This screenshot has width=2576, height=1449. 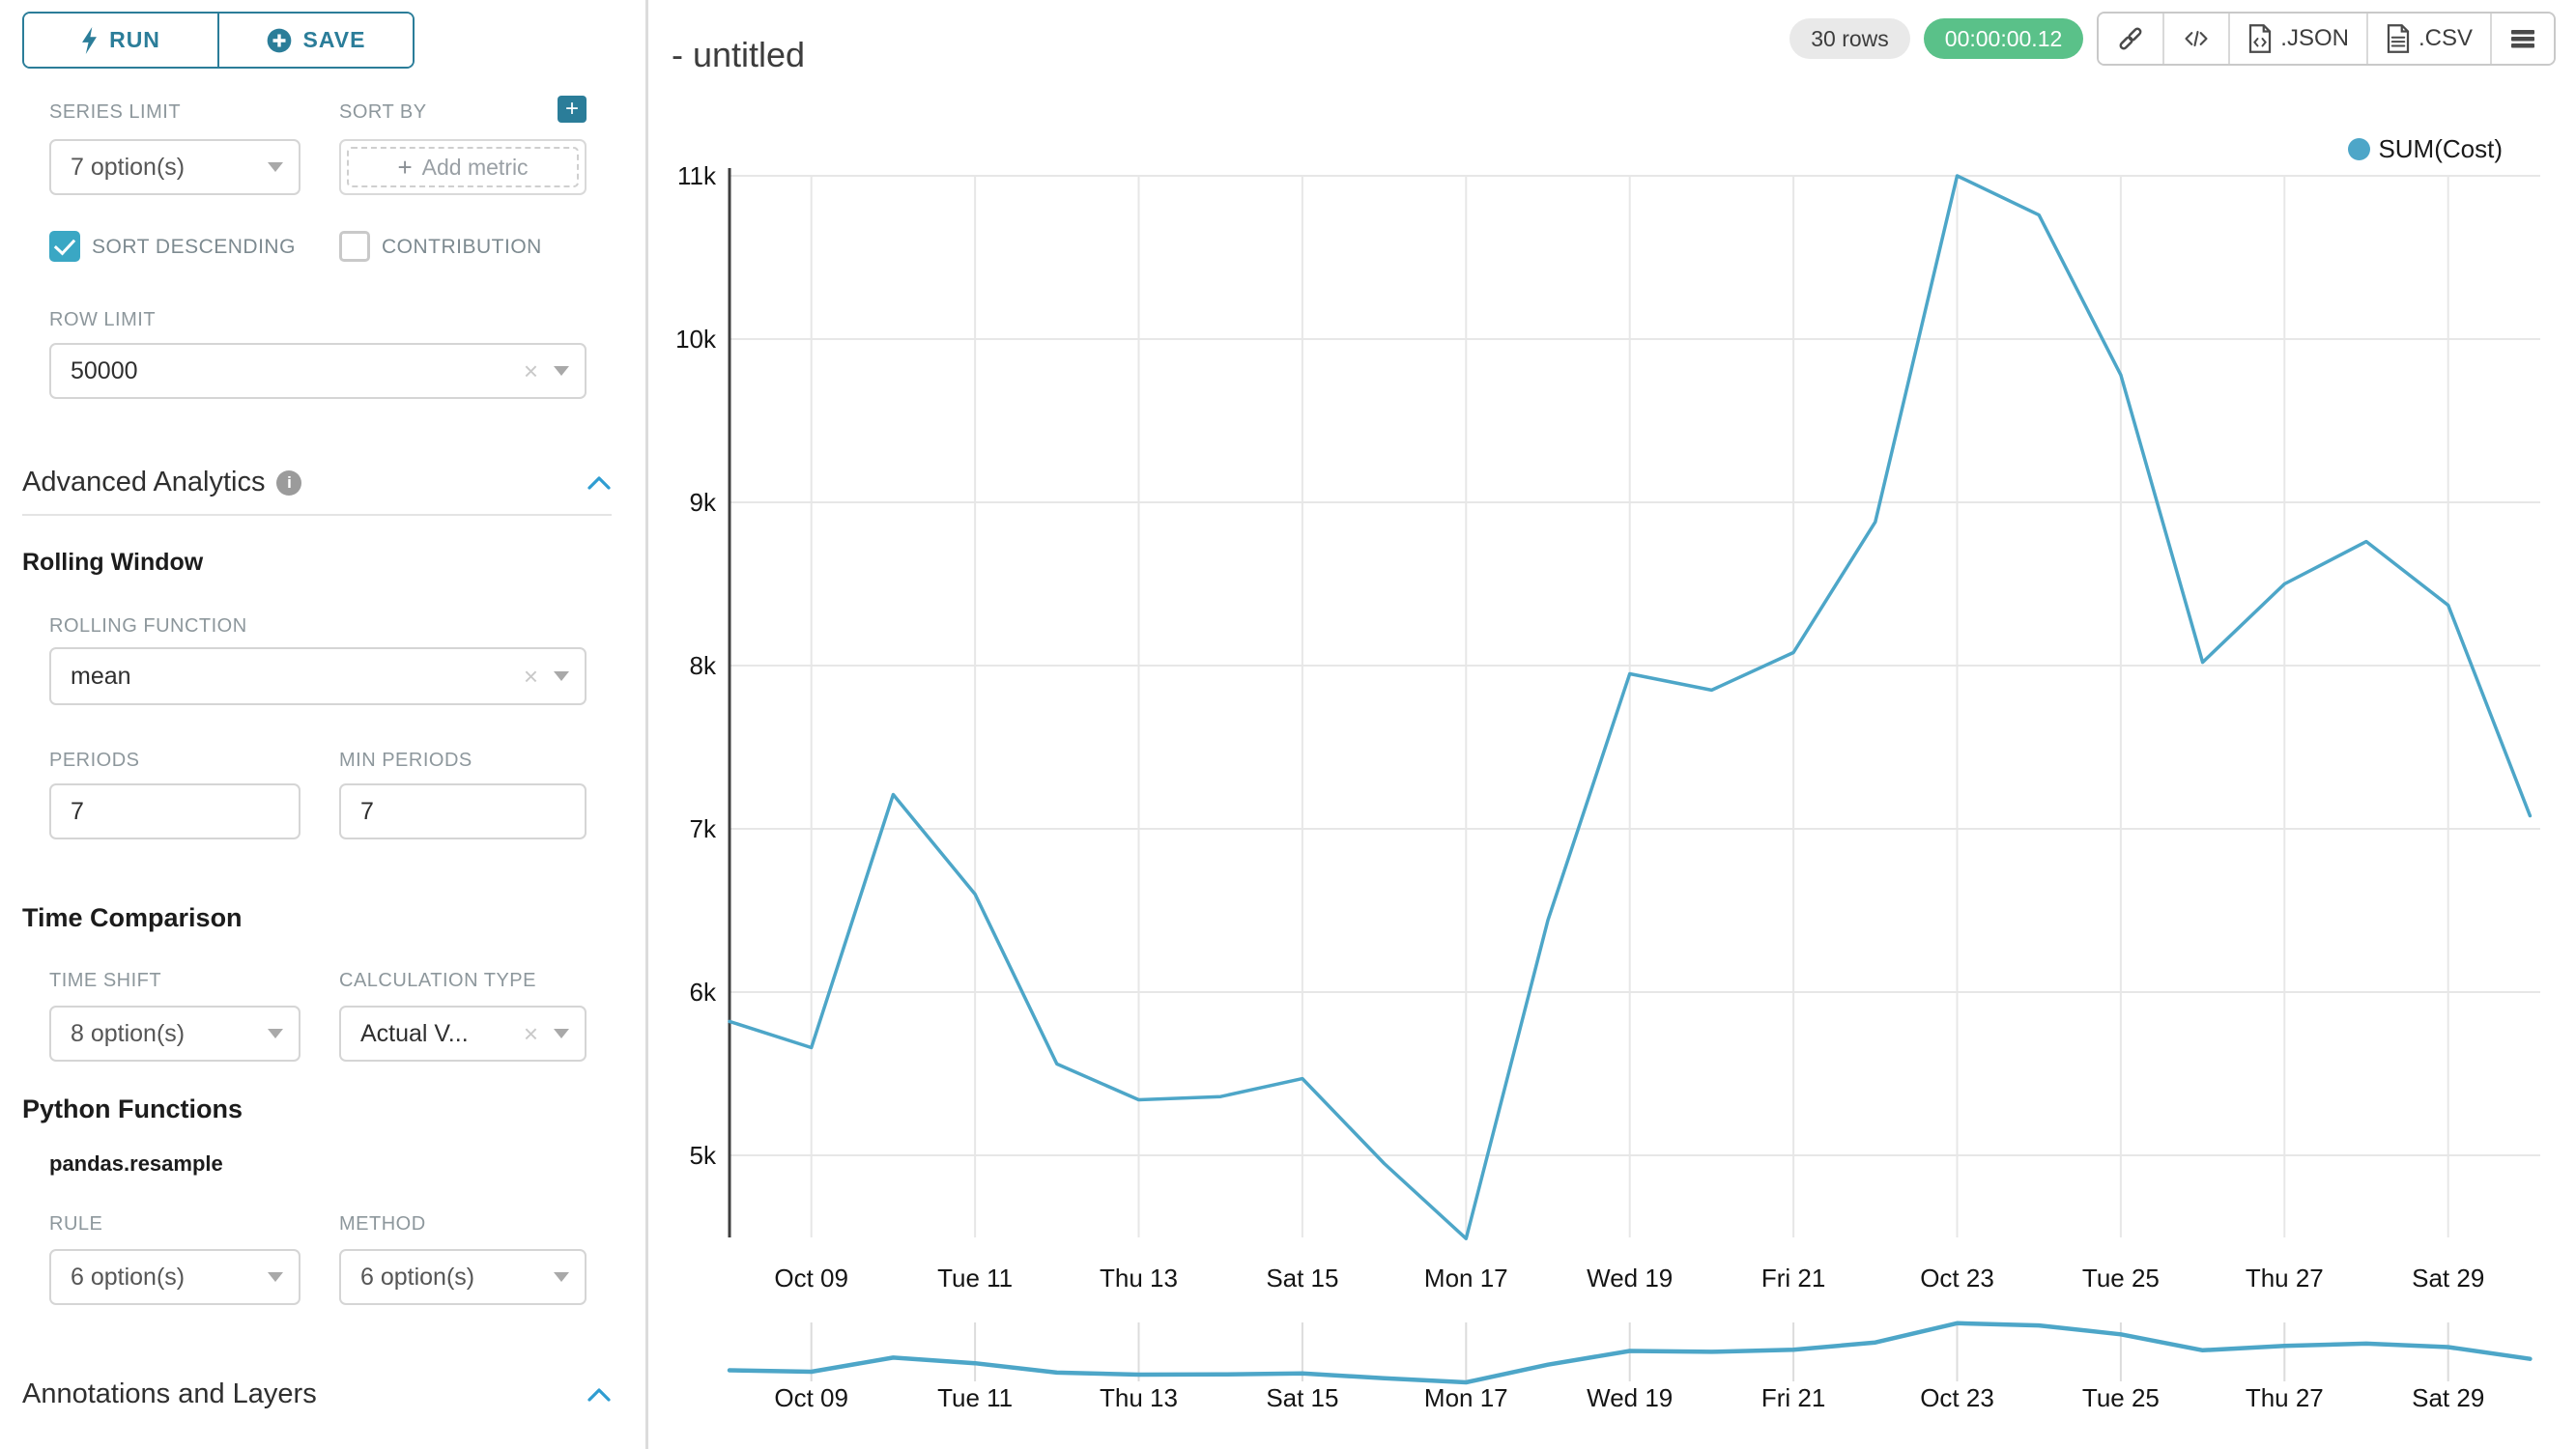 I want to click on sort-by-label: SORT BY, so click(x=383, y=112).